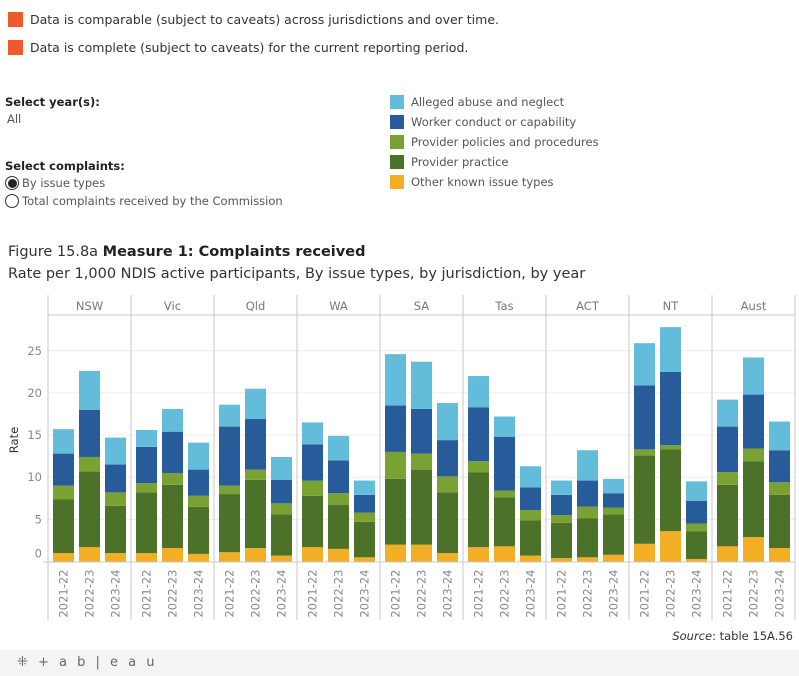 The height and width of the screenshot is (676, 799). Describe the element at coordinates (494, 122) in the screenshot. I see `legend-item-worker: Worker conduct or capability` at that location.